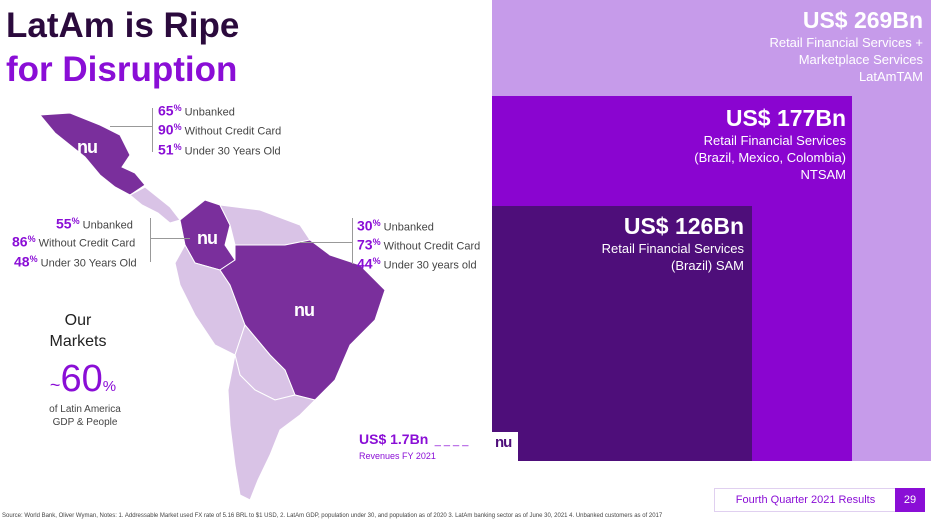  I want to click on markets-sub-1: of Latin America, so click(85, 409).